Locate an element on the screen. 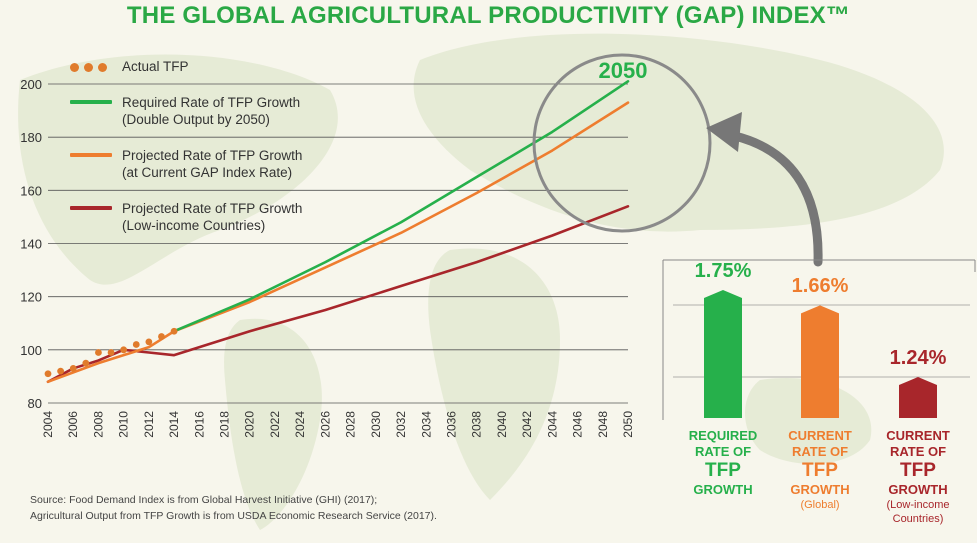 Image resolution: width=977 pixels, height=543 pixels. x-tick-label: 2022 is located at coordinates (275, 424).